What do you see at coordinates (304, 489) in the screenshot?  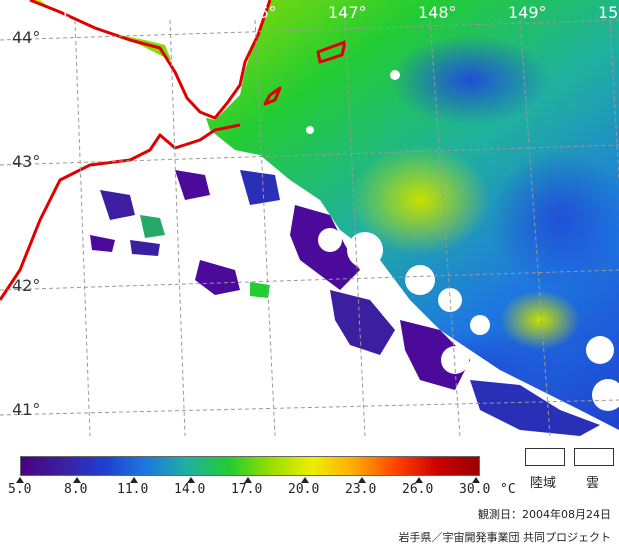 I see `colorbar-tick-label: 20.0` at bounding box center [304, 489].